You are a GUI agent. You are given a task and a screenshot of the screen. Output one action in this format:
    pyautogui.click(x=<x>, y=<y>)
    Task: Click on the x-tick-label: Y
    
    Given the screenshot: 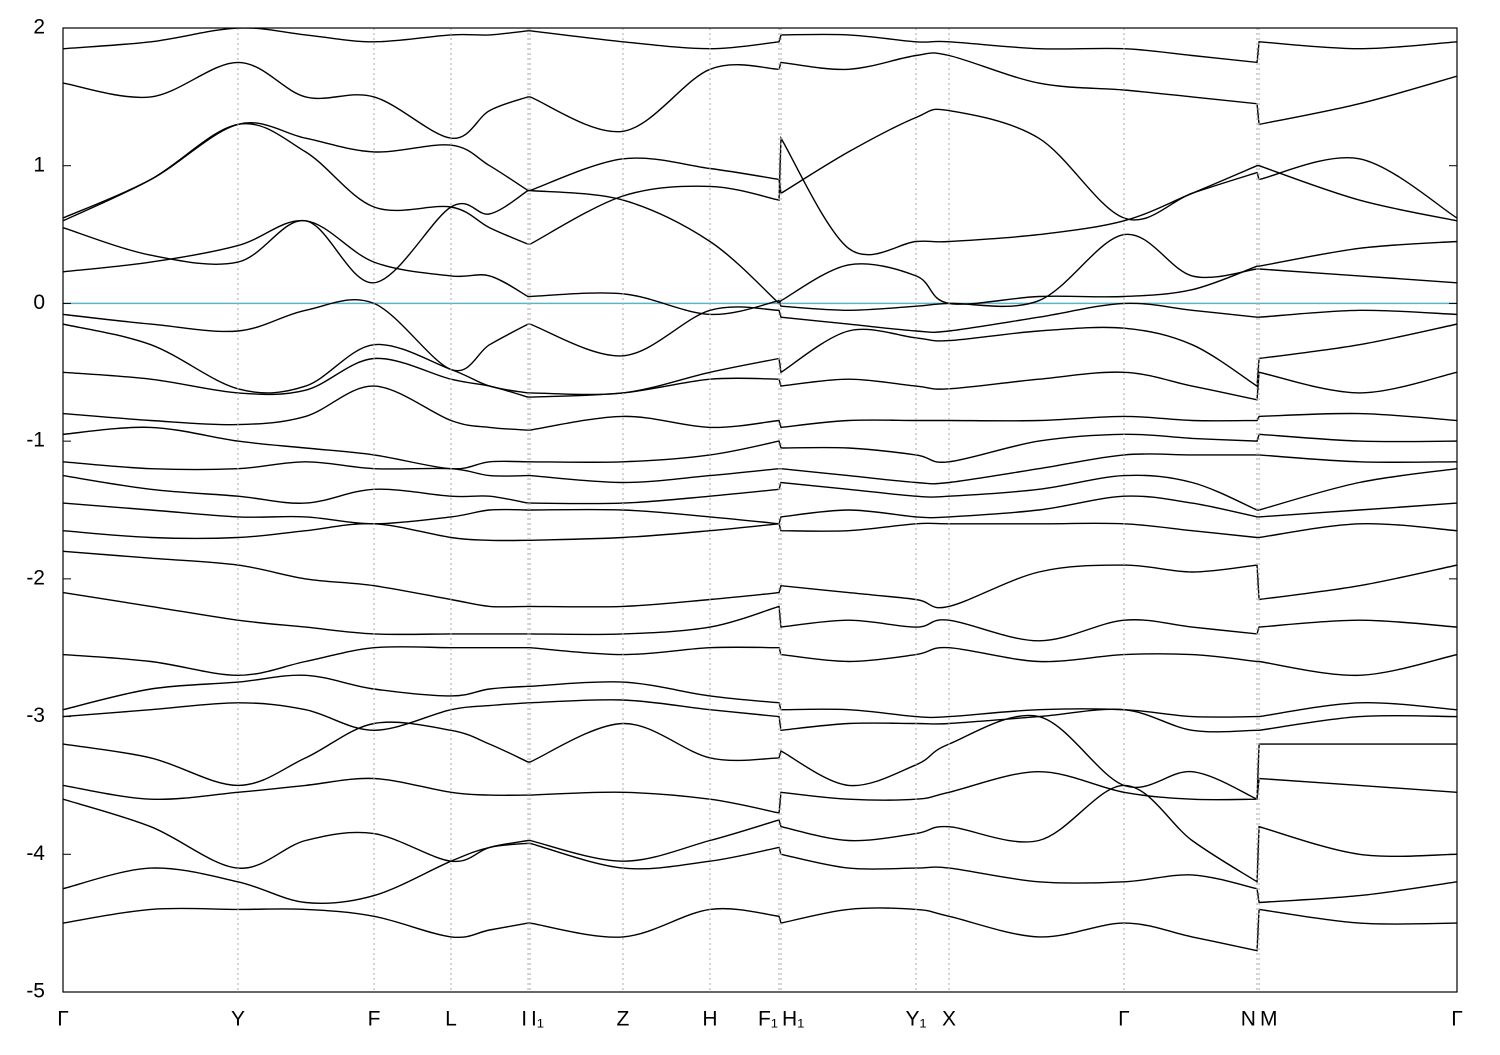 What is the action you would take?
    pyautogui.click(x=238, y=1019)
    